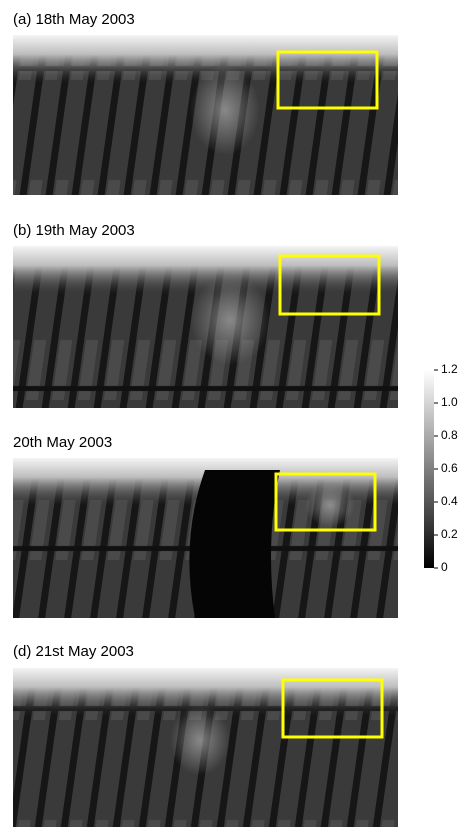 The width and height of the screenshot is (463, 827). What do you see at coordinates (449, 468) in the screenshot?
I see `tick-label: 0.6` at bounding box center [449, 468].